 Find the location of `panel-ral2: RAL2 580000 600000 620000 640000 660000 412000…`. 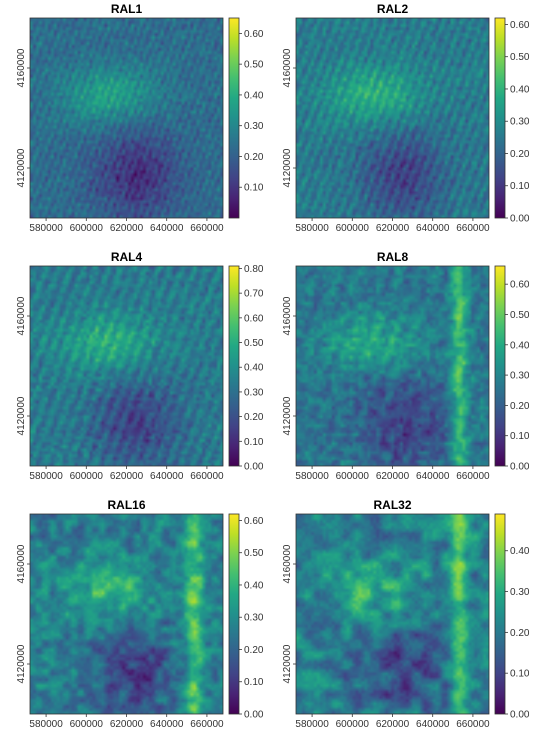

panel-ral2: RAL2 580000 600000 620000 640000 660000 412000… is located at coordinates (406, 118).